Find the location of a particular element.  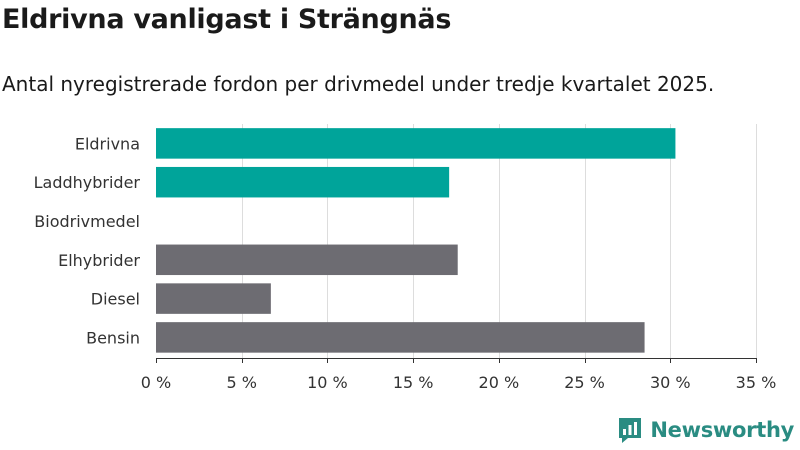

x-tick-label: 10 % is located at coordinates (327, 382).